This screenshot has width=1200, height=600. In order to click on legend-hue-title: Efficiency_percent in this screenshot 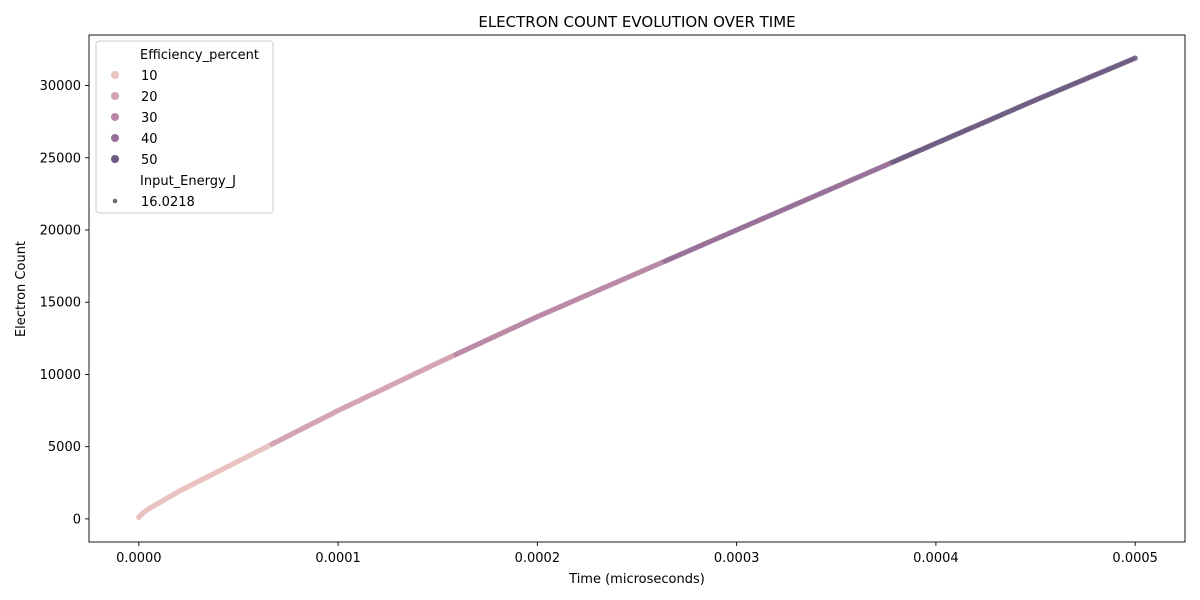, I will do `click(199, 55)`.